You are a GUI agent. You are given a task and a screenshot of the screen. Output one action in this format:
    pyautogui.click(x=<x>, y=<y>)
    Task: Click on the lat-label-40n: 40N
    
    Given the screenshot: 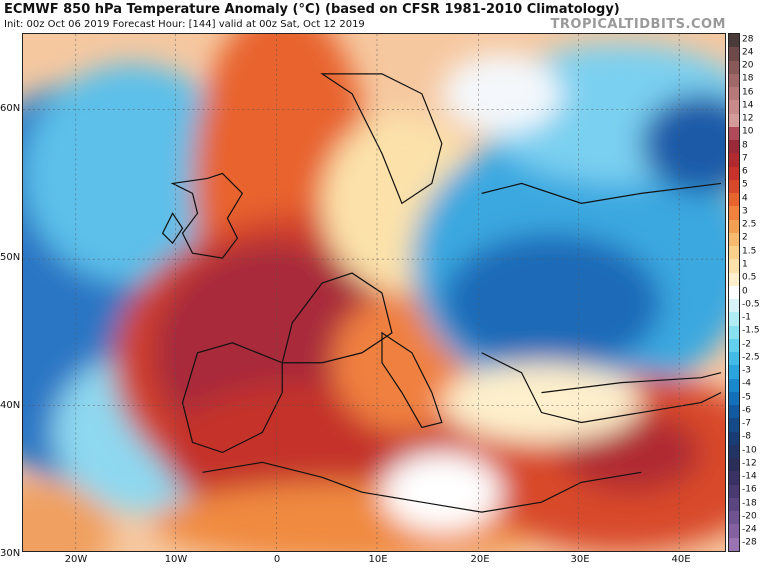 What is the action you would take?
    pyautogui.click(x=10, y=405)
    